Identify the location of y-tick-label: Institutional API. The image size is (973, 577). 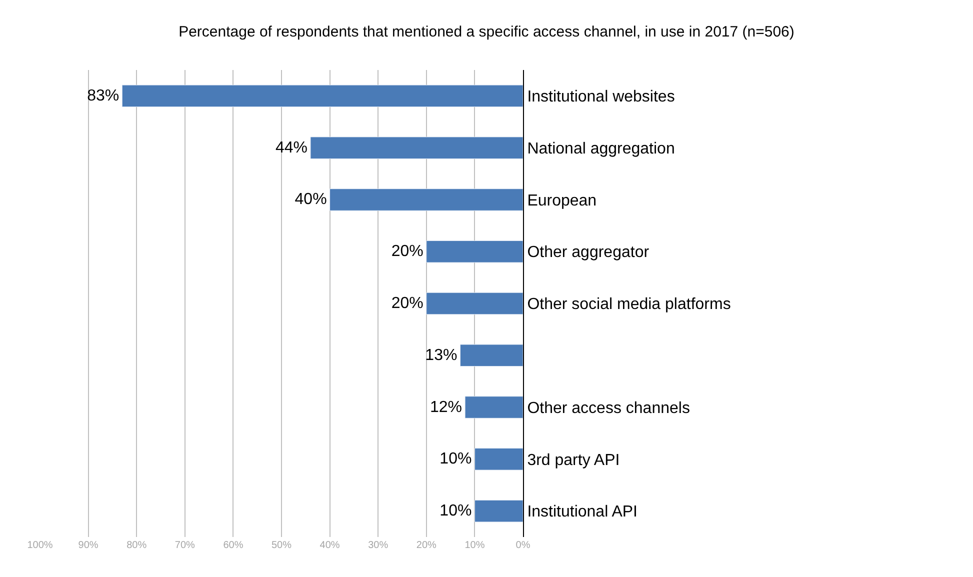
(582, 512).